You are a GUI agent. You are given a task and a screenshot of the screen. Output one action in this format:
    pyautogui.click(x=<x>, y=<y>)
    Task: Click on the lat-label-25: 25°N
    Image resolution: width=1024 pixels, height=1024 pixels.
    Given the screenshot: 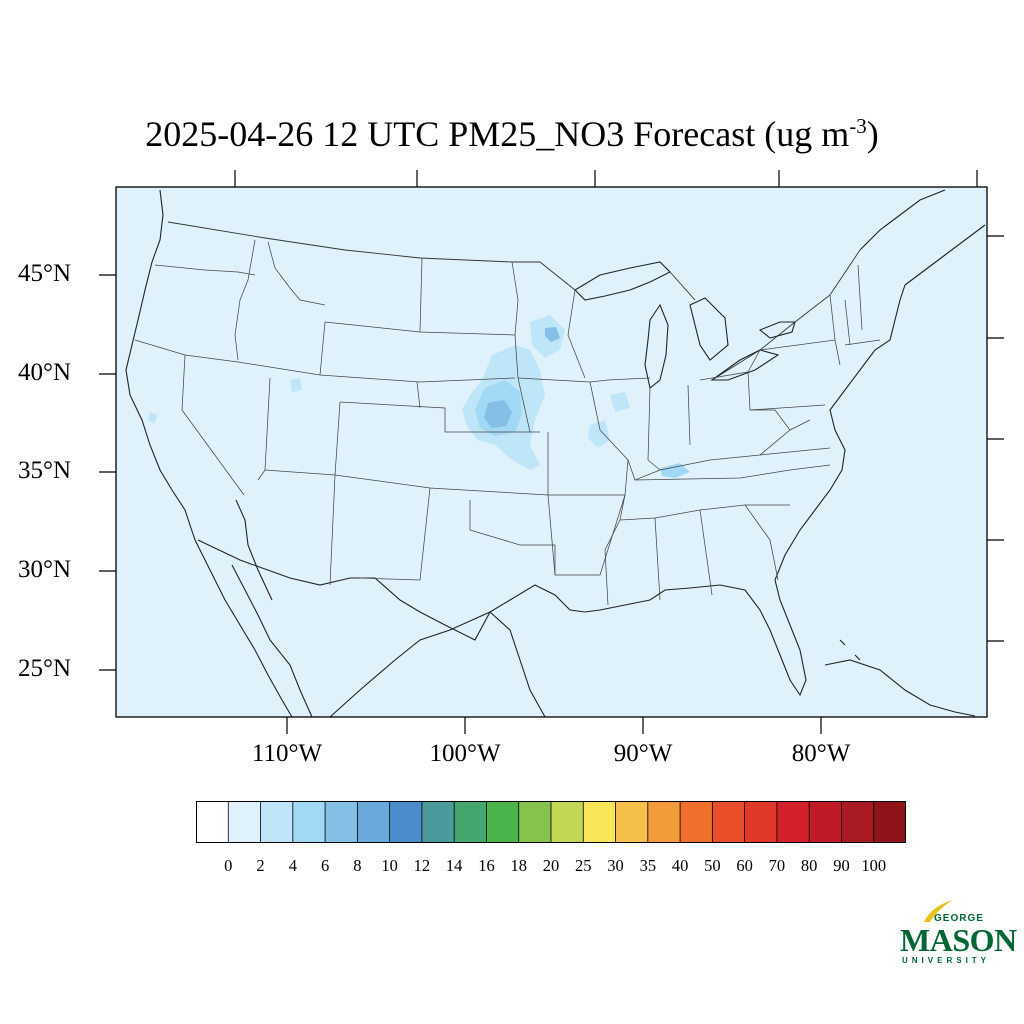 What is the action you would take?
    pyautogui.click(x=45, y=668)
    